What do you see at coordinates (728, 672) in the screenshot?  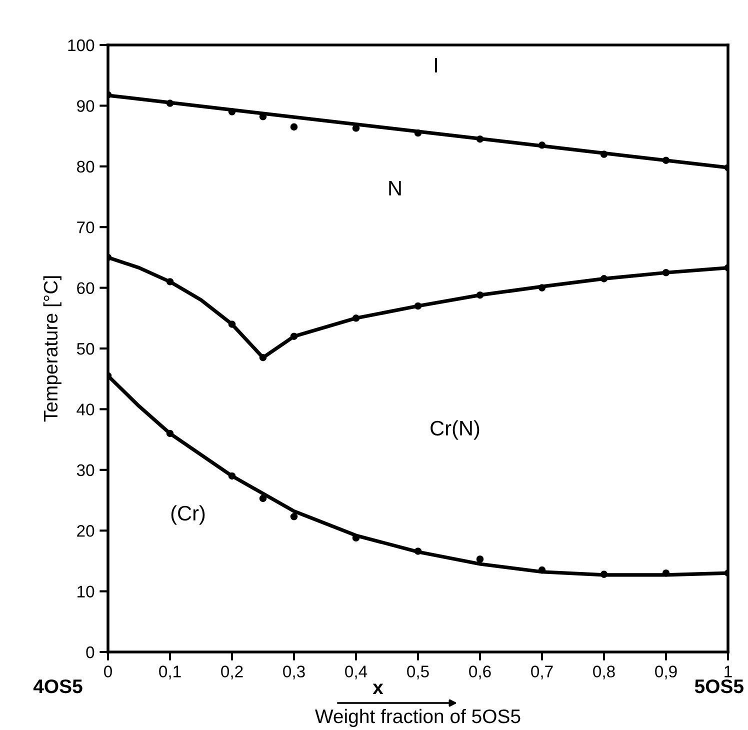 I see `x-tick-label: 1` at bounding box center [728, 672].